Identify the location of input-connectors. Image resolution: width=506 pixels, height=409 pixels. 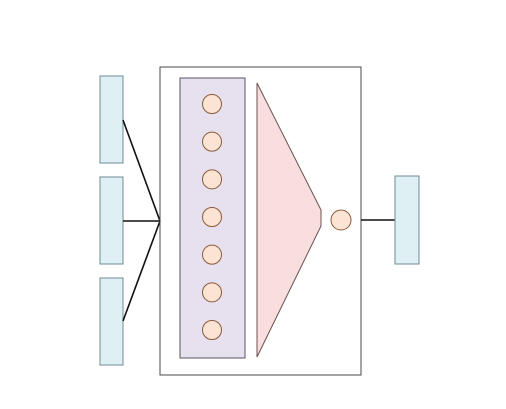
(141, 220).